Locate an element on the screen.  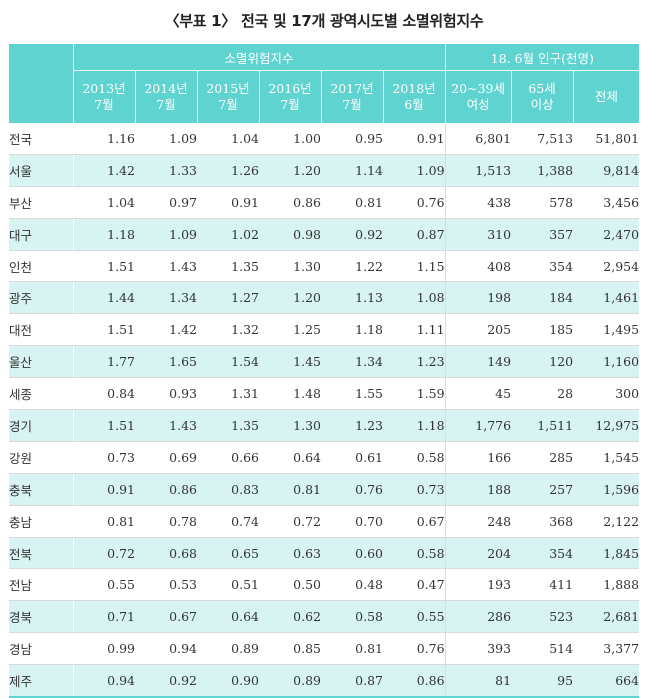
table-cell: 0.74 is located at coordinates (228, 521).